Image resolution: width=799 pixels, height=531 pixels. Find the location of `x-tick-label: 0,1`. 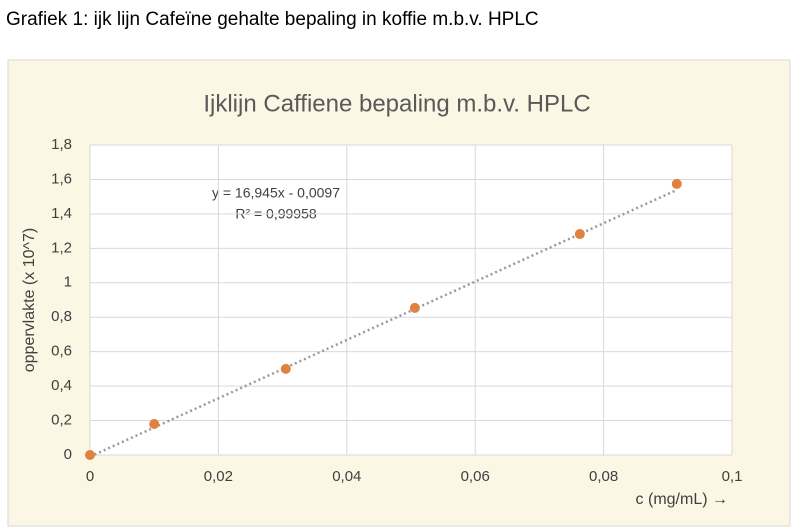

x-tick-label: 0,1 is located at coordinates (732, 476).